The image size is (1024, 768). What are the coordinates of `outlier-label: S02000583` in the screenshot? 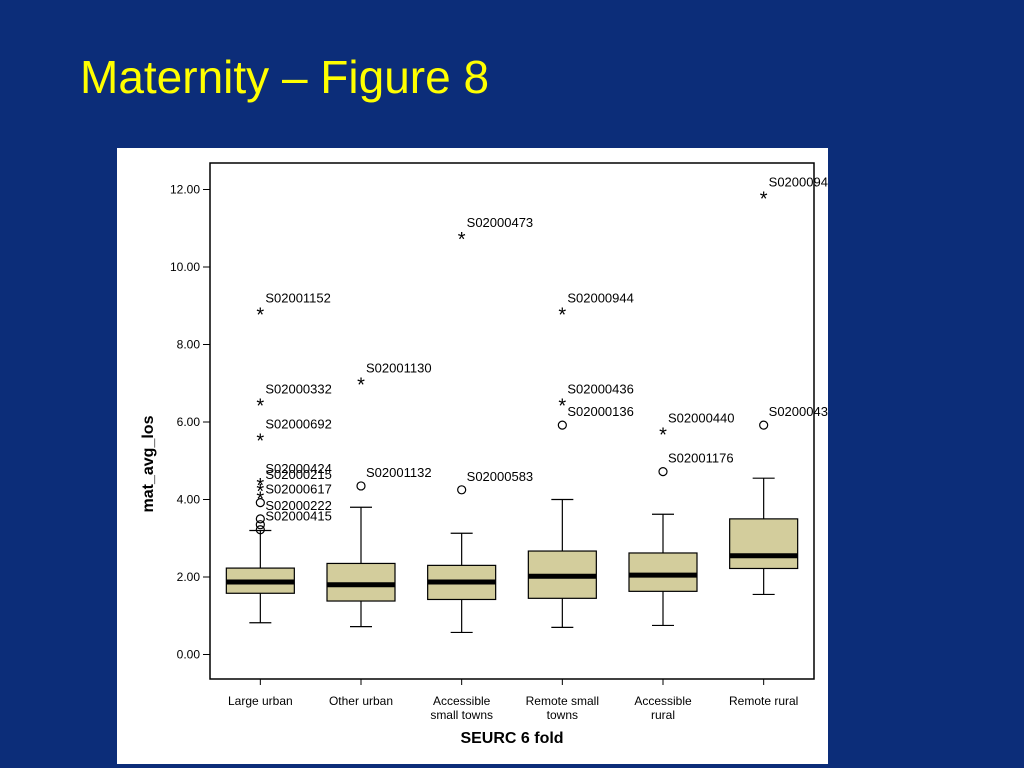 It's located at (500, 476).